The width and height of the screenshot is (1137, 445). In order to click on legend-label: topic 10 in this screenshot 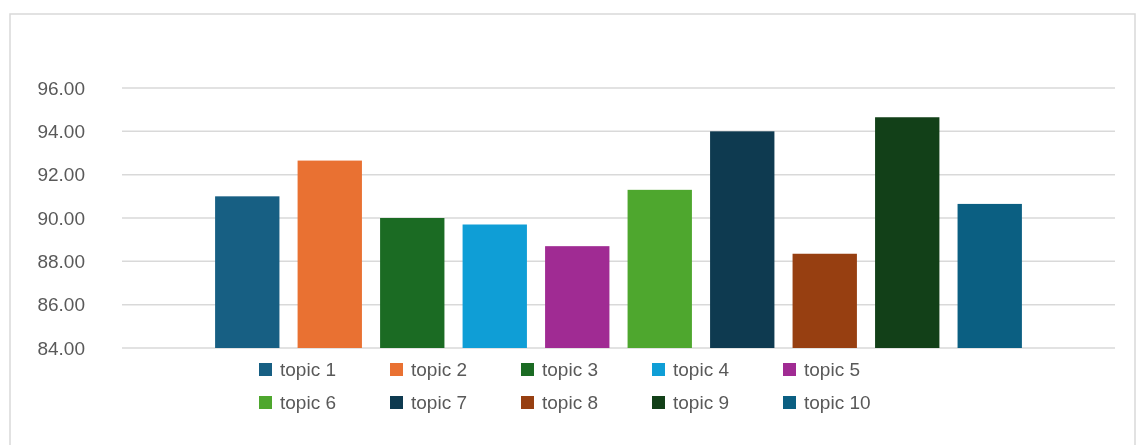, I will do `click(837, 402)`.